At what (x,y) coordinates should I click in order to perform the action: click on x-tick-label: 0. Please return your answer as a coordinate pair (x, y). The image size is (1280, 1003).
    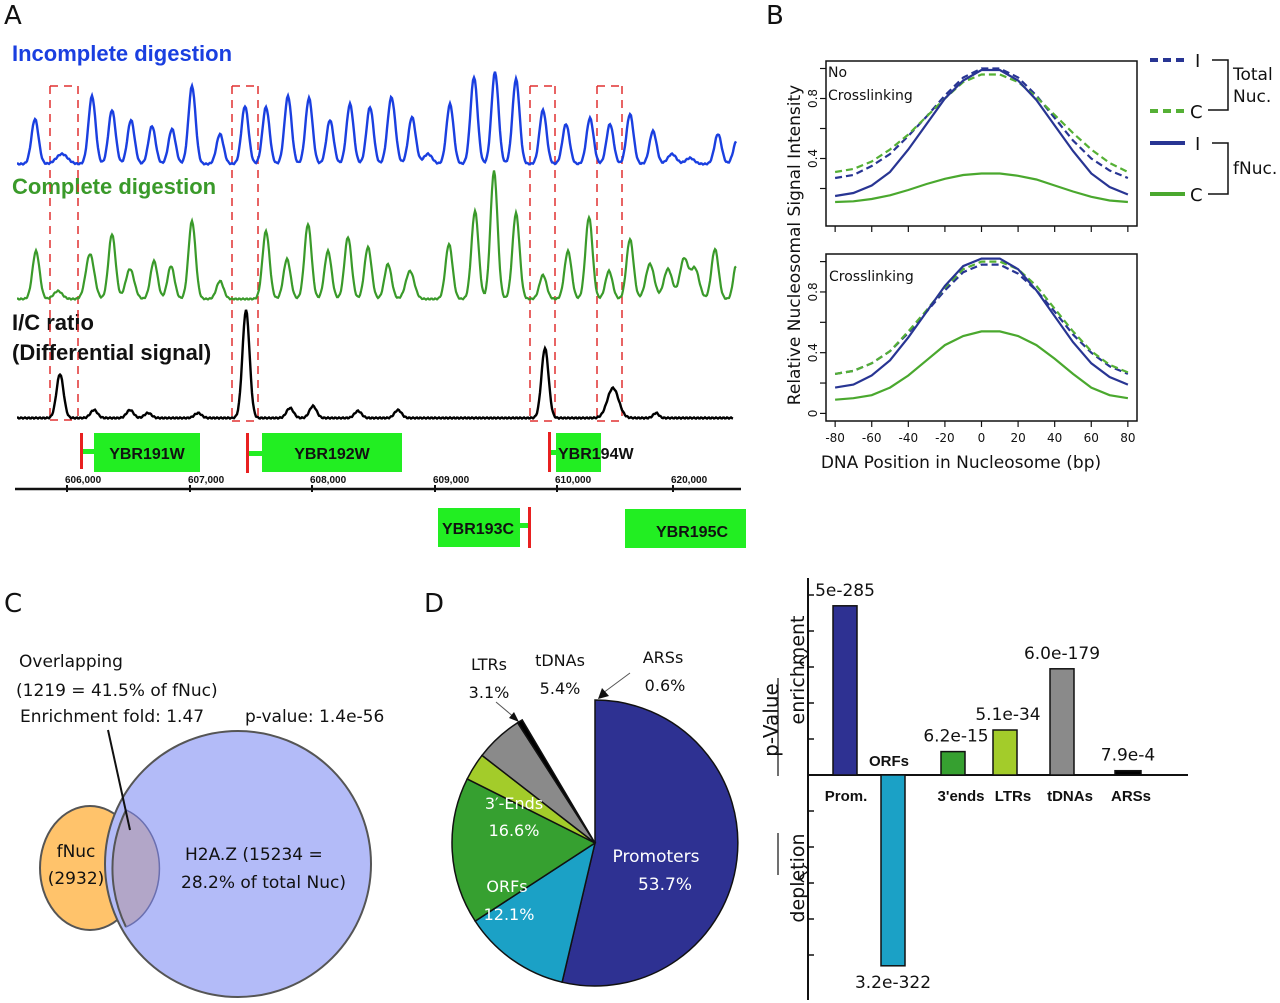
    Looking at the image, I should click on (982, 438).